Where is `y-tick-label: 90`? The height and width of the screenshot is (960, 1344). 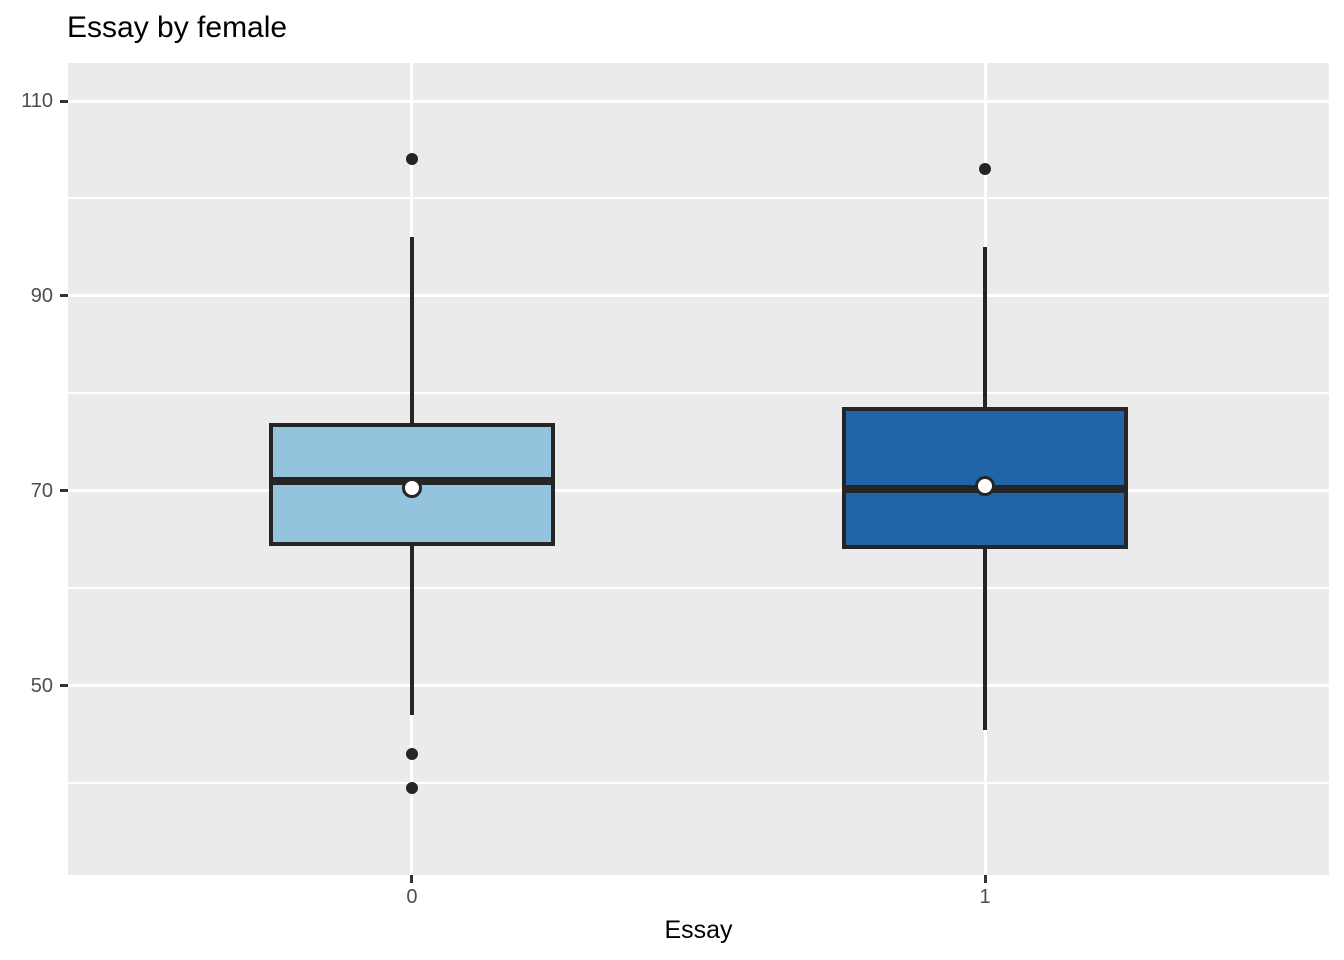 y-tick-label: 90 is located at coordinates (41, 295).